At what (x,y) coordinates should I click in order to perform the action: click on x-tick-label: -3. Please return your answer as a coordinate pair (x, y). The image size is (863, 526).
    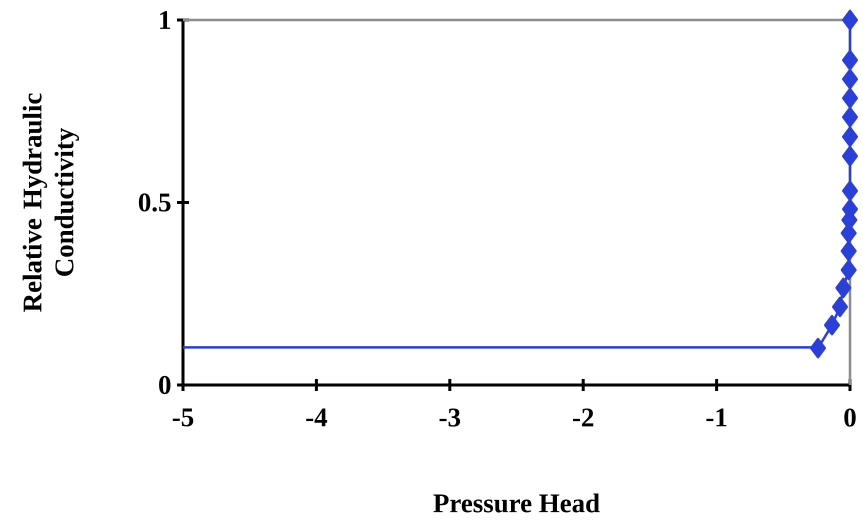
    Looking at the image, I should click on (450, 417).